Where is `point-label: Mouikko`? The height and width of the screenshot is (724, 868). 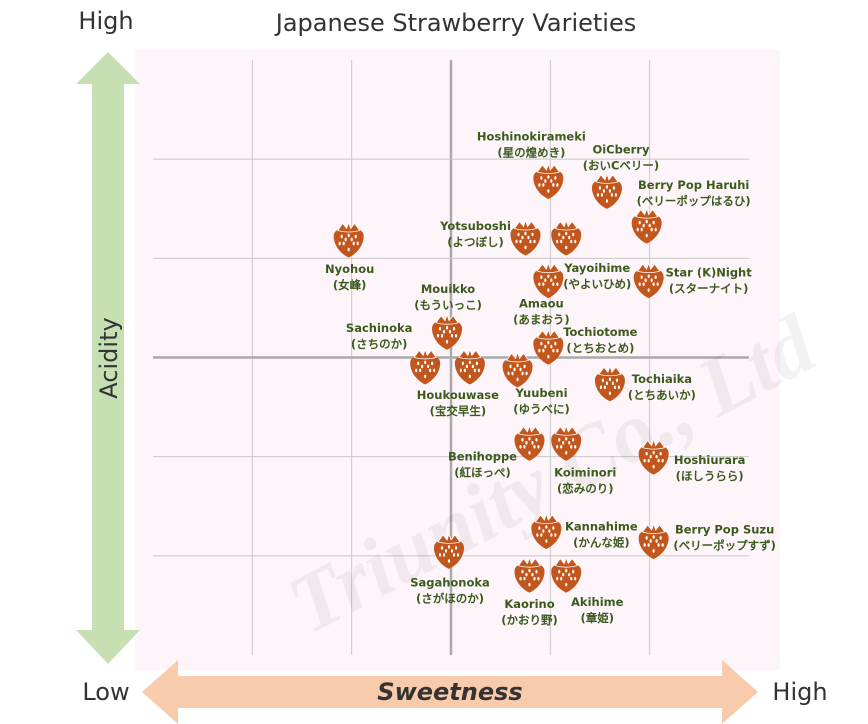 point-label: Mouikko is located at coordinates (448, 289).